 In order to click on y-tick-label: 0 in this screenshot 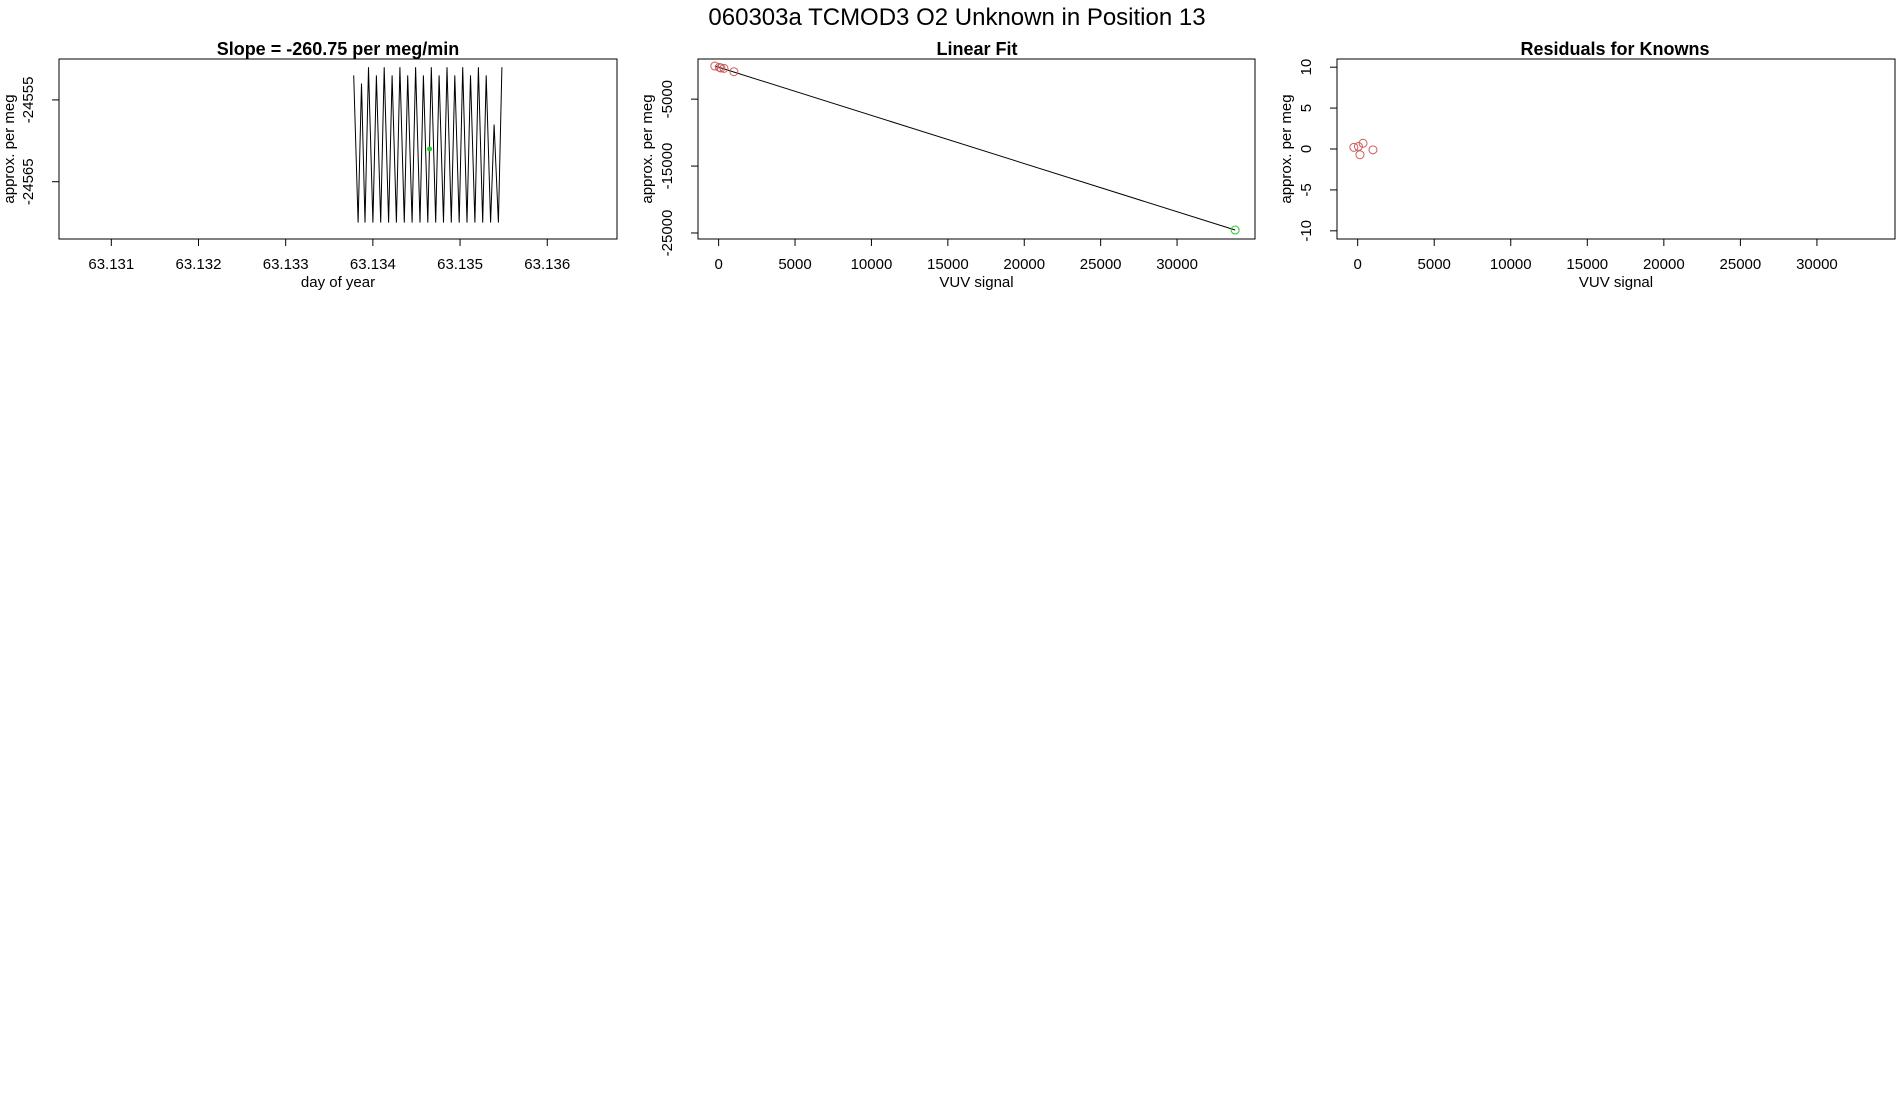, I will do `click(1306, 149)`.